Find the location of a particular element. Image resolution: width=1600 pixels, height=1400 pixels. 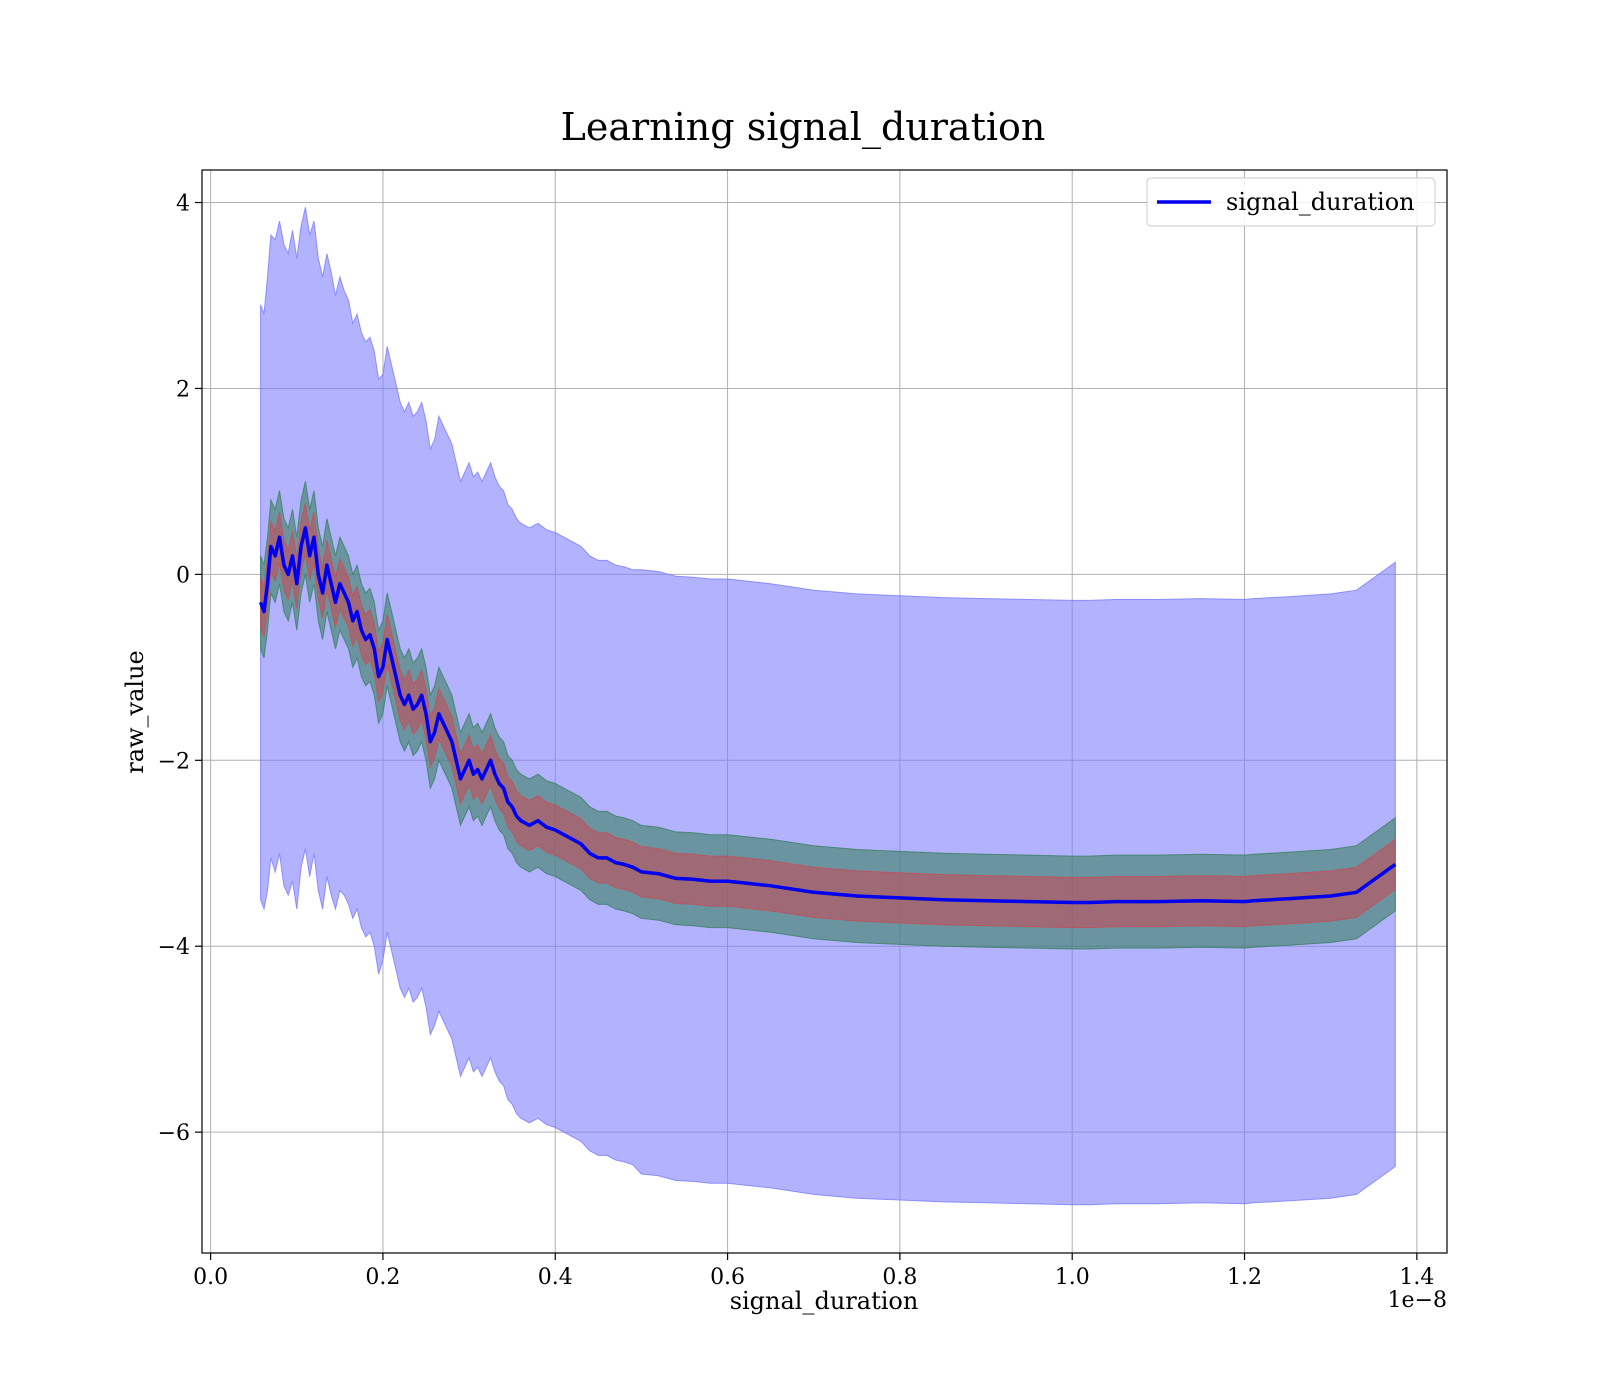

y-tick-label: 2 is located at coordinates (183, 389).